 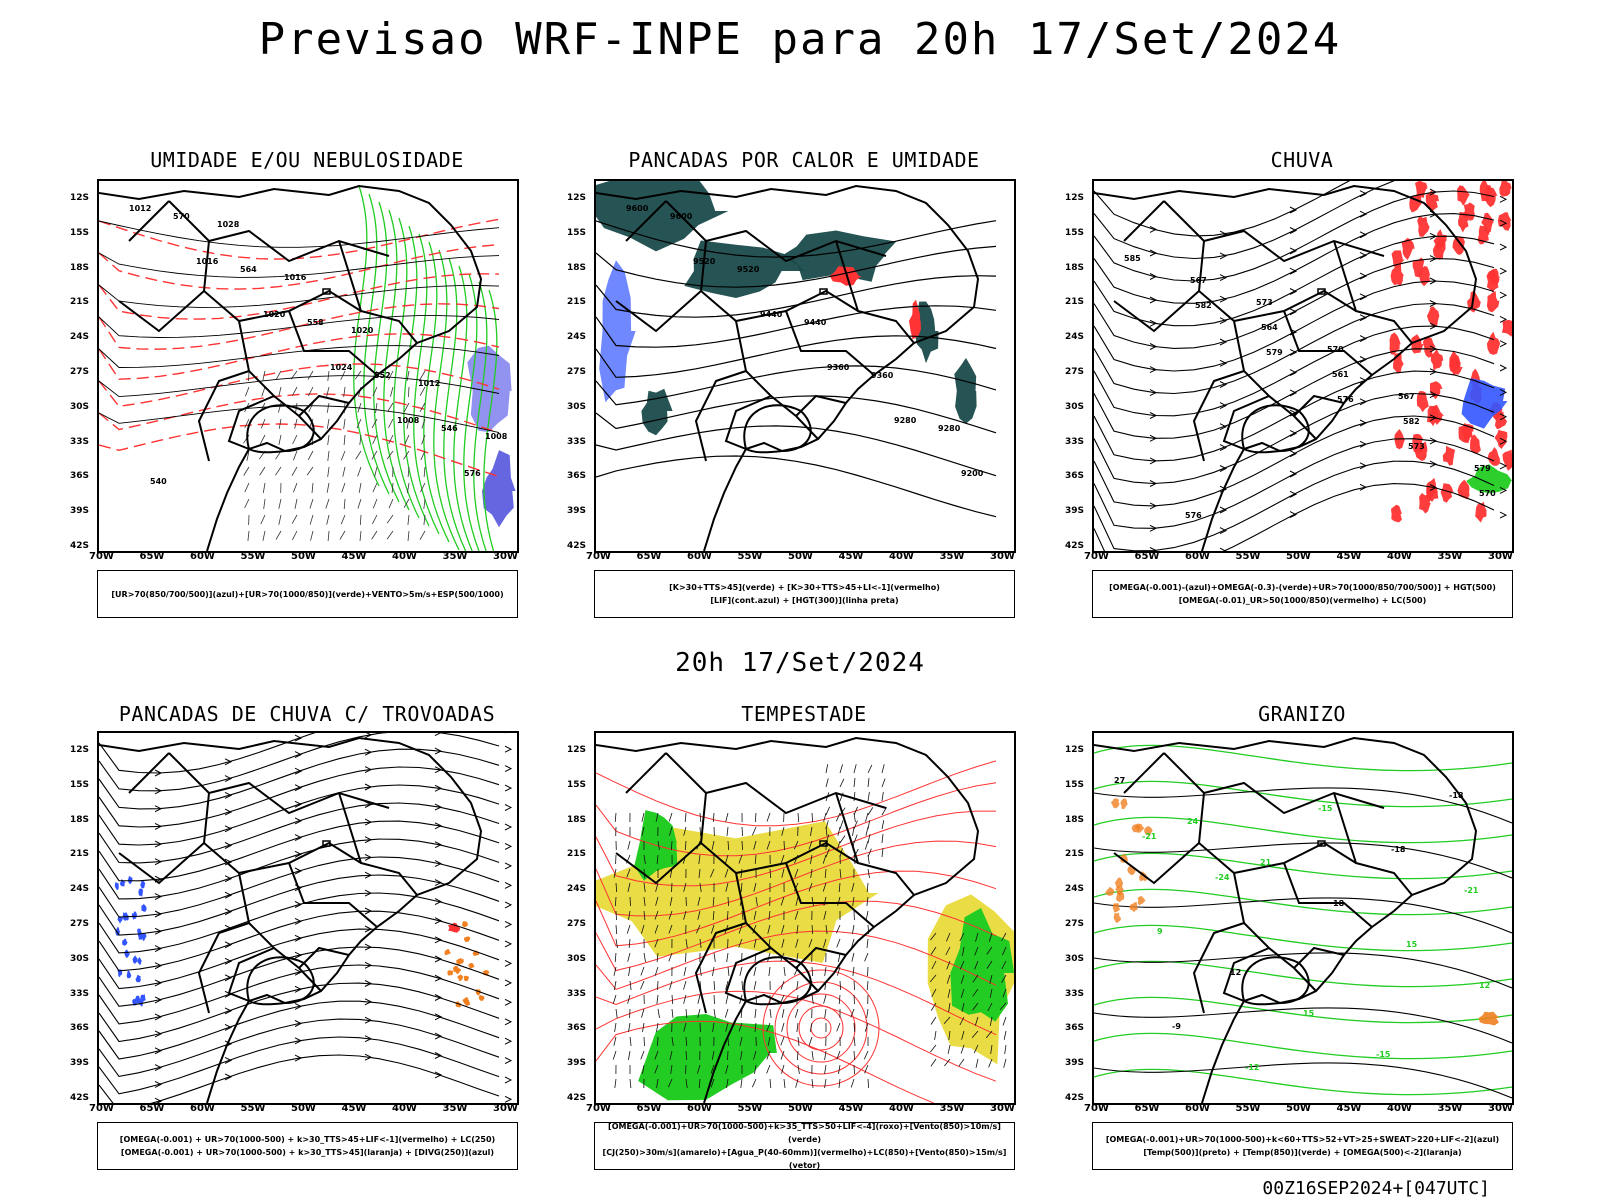 I want to click on thunder-orange-area, so click(x=450, y=973).